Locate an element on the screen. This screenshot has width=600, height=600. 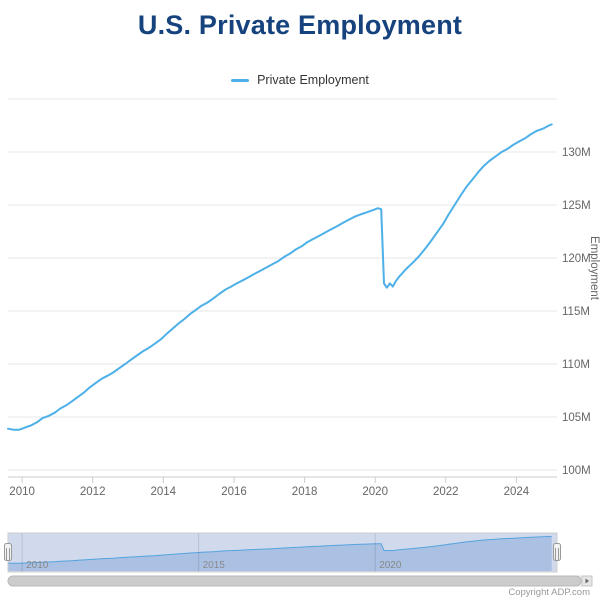
scrollbar-thumb is located at coordinates (294, 581).